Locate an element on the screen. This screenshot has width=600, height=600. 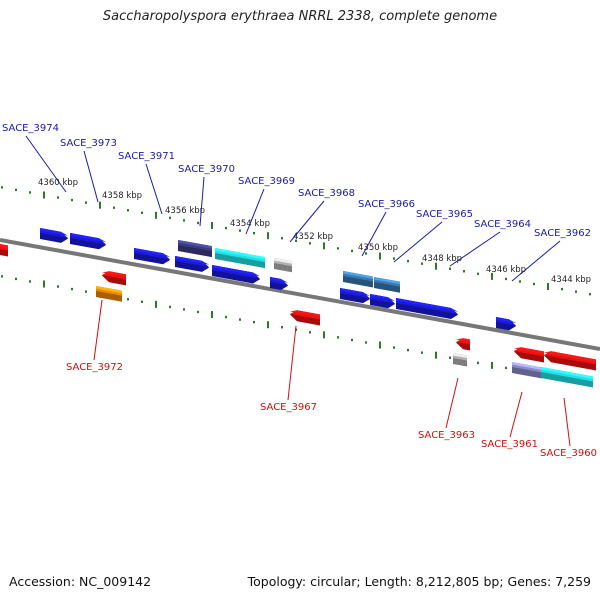
gene-label-forward: SACE_3964 is located at coordinates (502, 224).